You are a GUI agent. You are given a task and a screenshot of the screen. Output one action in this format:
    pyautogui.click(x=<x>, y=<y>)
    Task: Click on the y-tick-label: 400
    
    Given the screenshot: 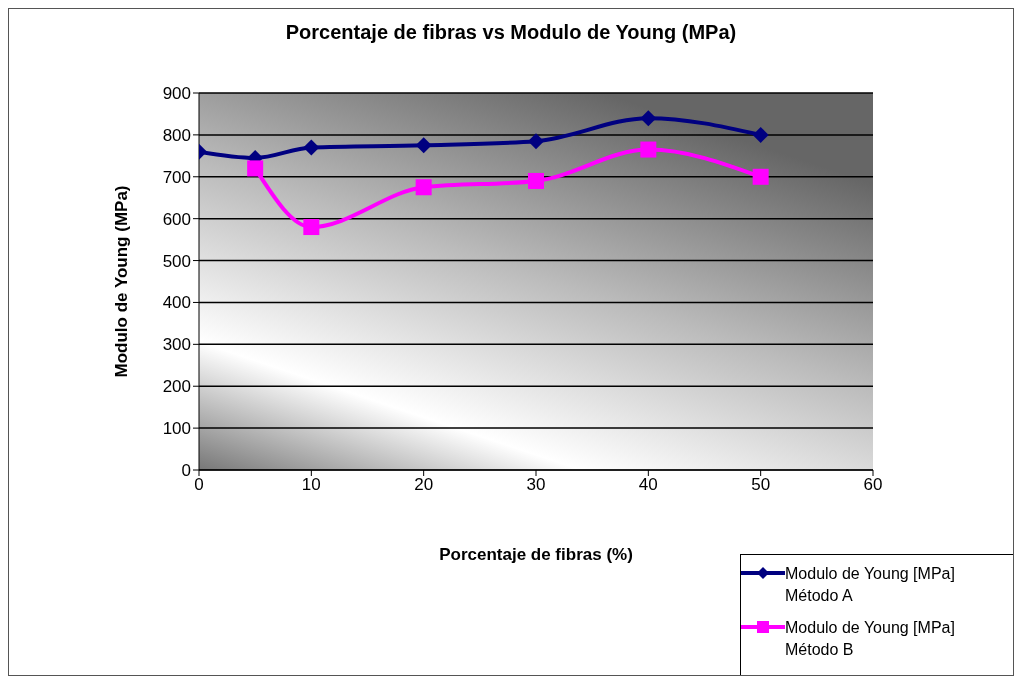 What is the action you would take?
    pyautogui.click(x=176, y=303)
    